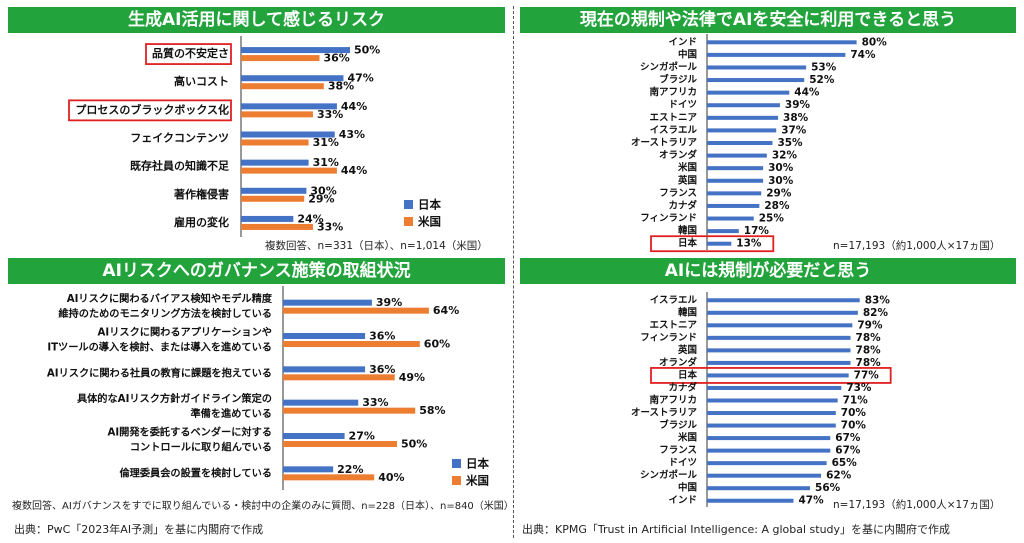  What do you see at coordinates (321, 198) in the screenshot?
I see `risk-value-label: 29%` at bounding box center [321, 198].